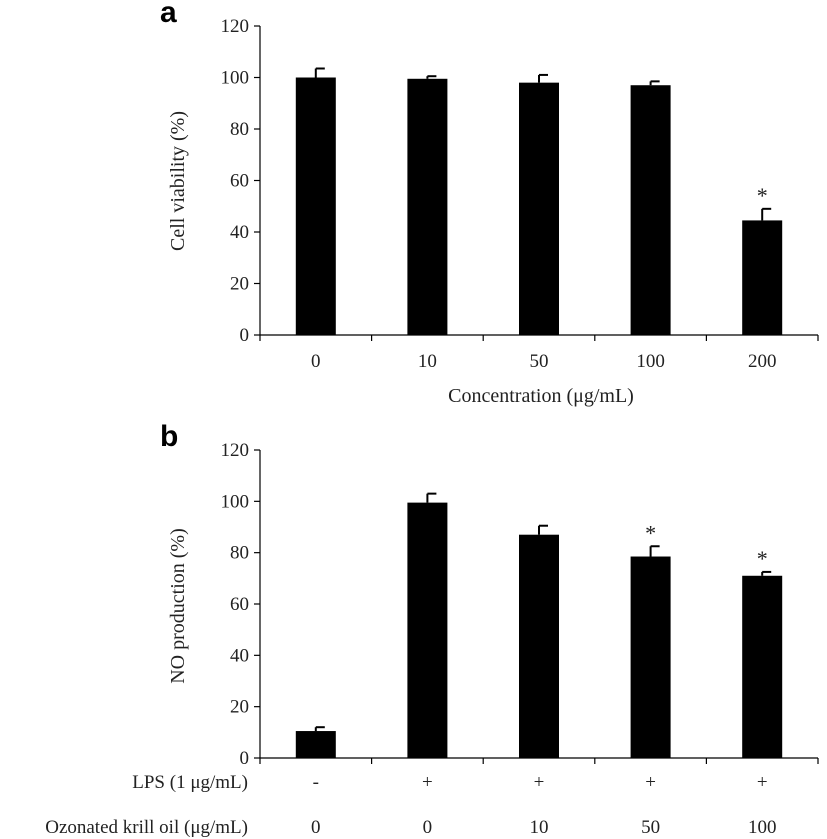  Describe the element at coordinates (541, 396) in the screenshot. I see `panel-a-x-axis-title: Concentration (μg/mL)` at that location.